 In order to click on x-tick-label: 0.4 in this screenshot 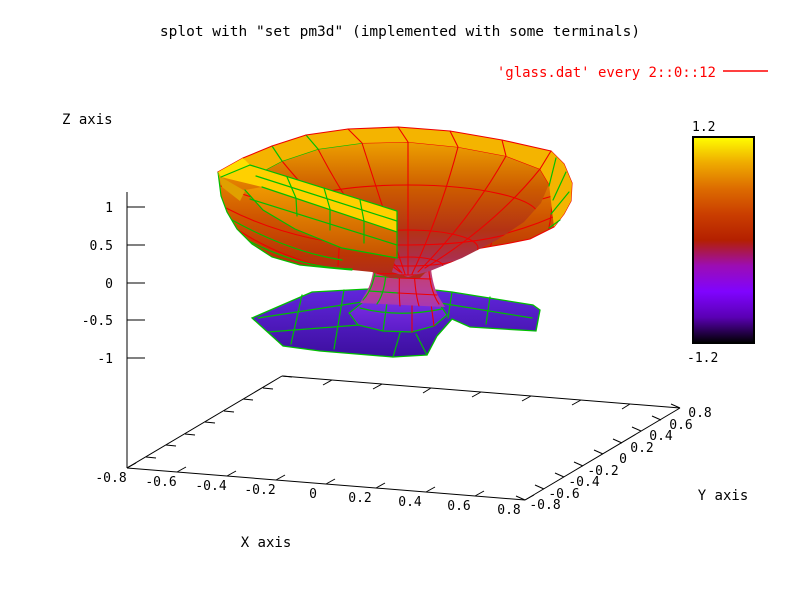, I will do `click(410, 502)`.